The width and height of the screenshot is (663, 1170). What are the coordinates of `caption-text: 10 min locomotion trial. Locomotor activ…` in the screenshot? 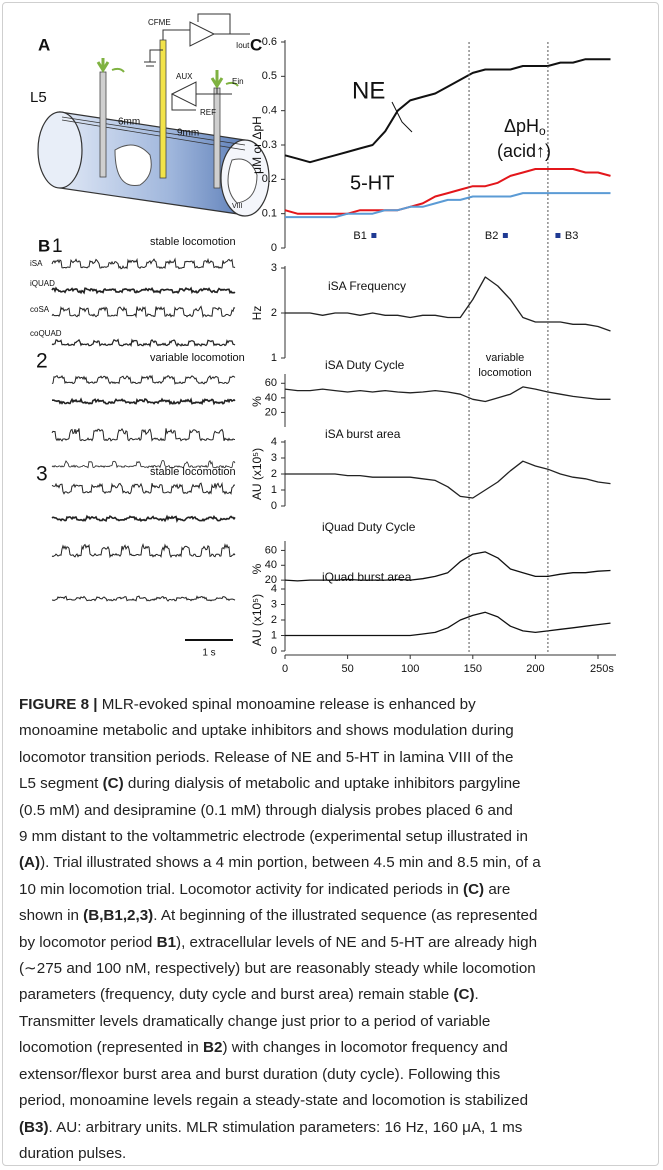 It's located at (241, 889).